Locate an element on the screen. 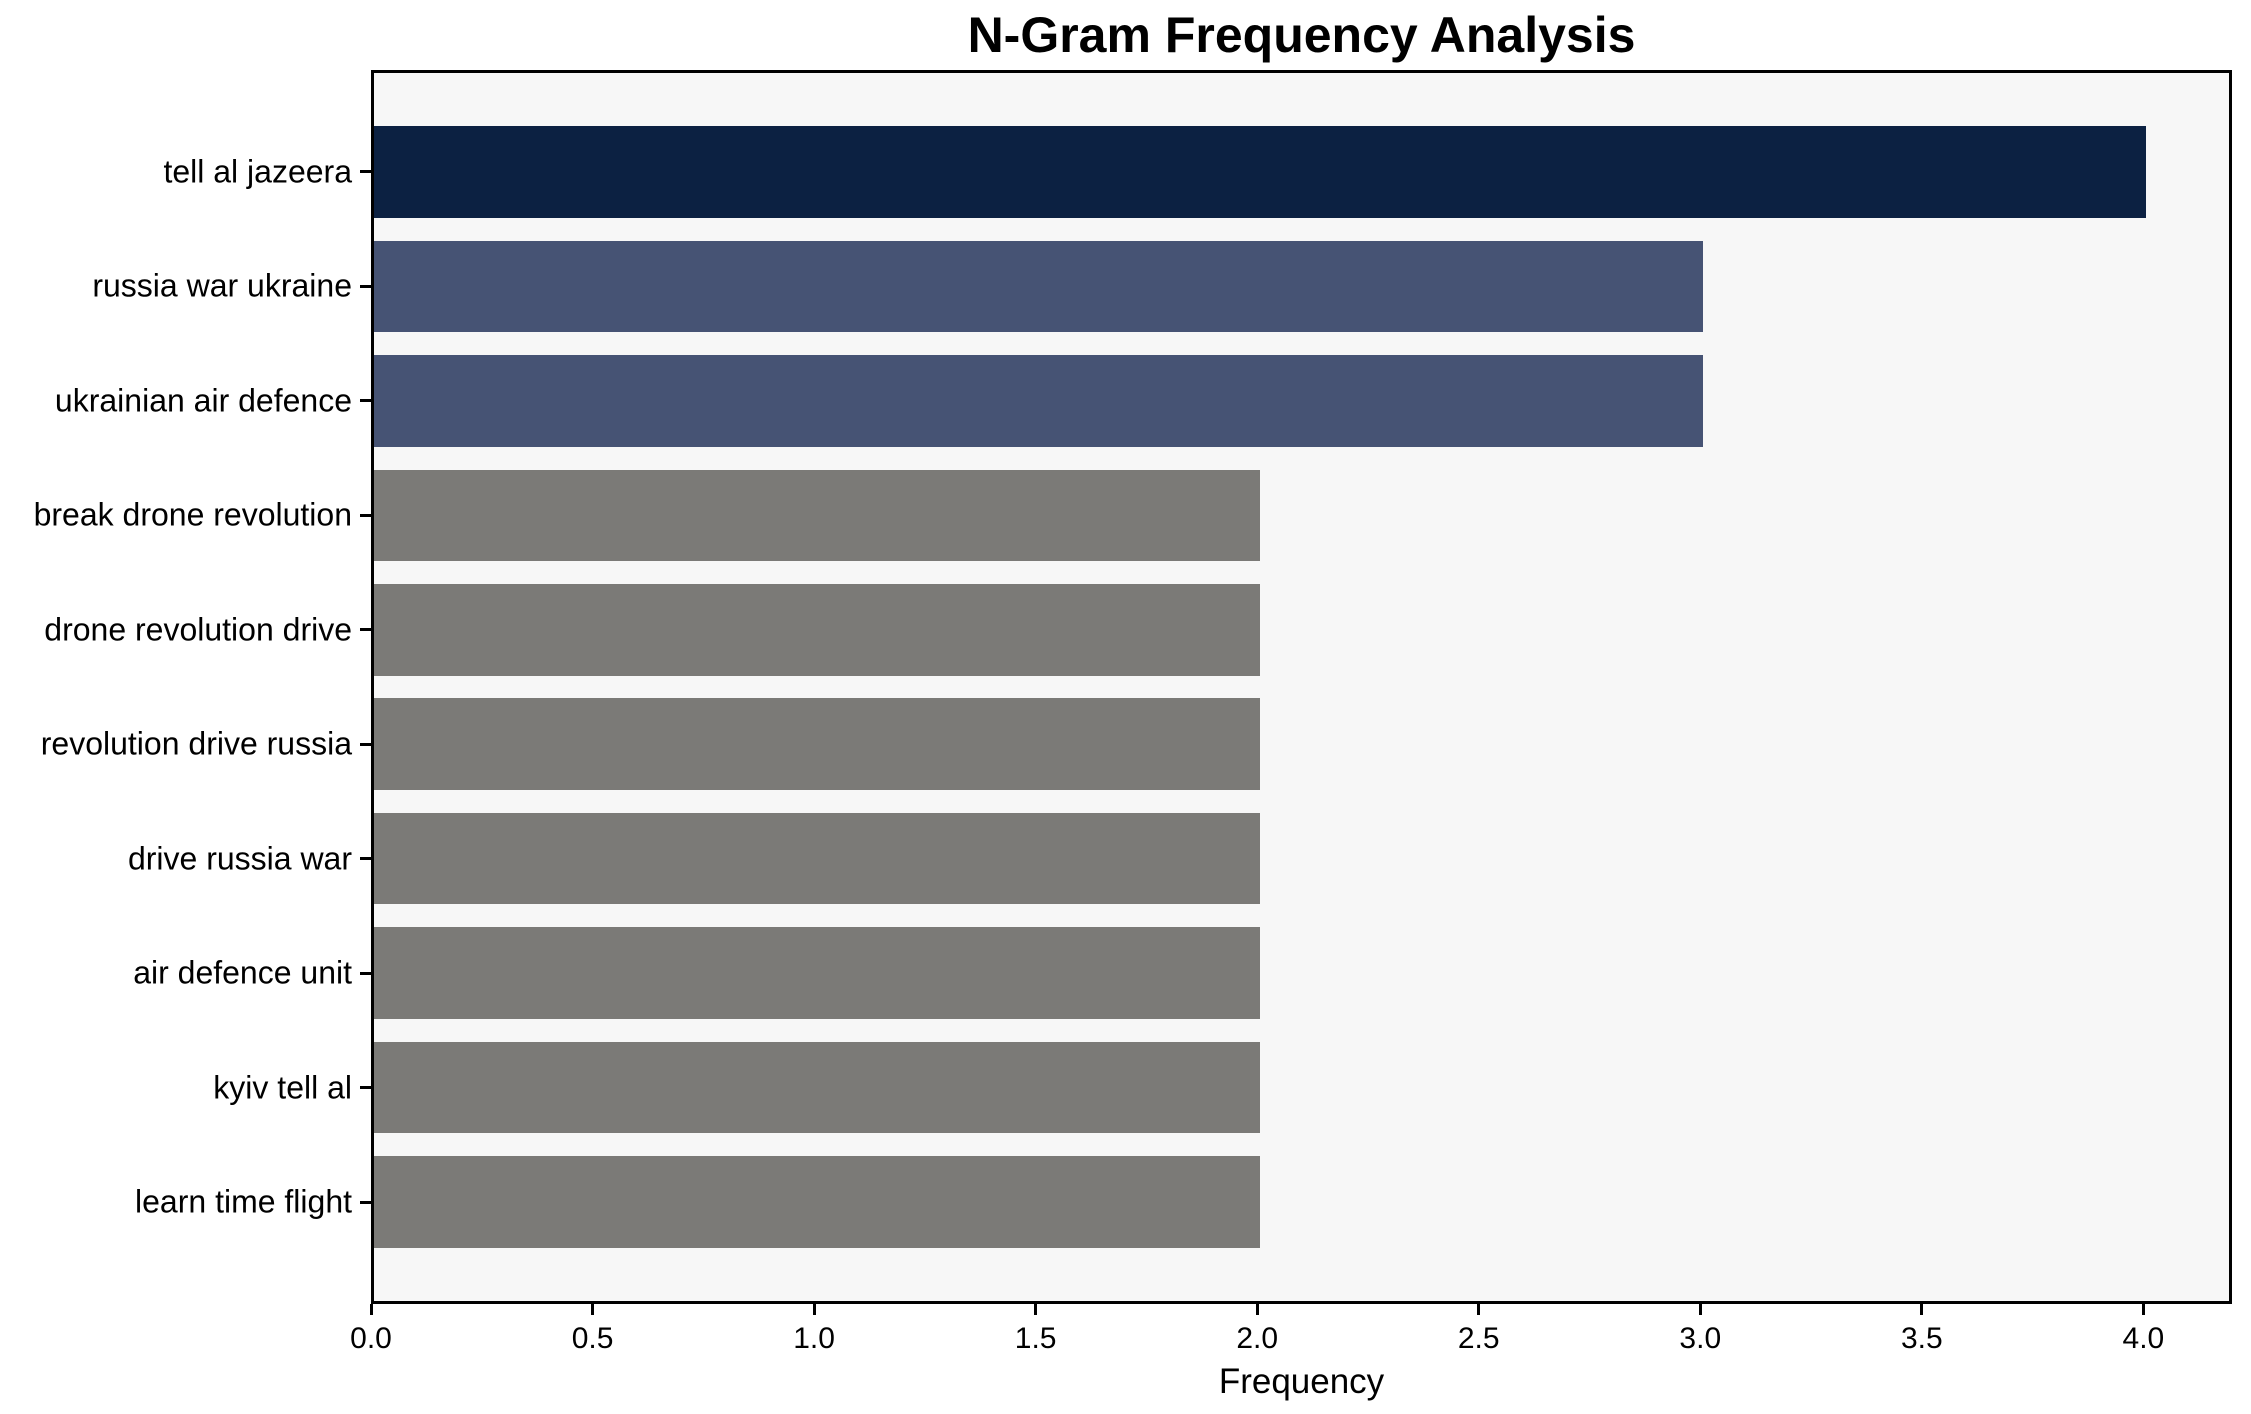 The height and width of the screenshot is (1414, 2251). x-tick-label: 0.0 is located at coordinates (371, 1338).